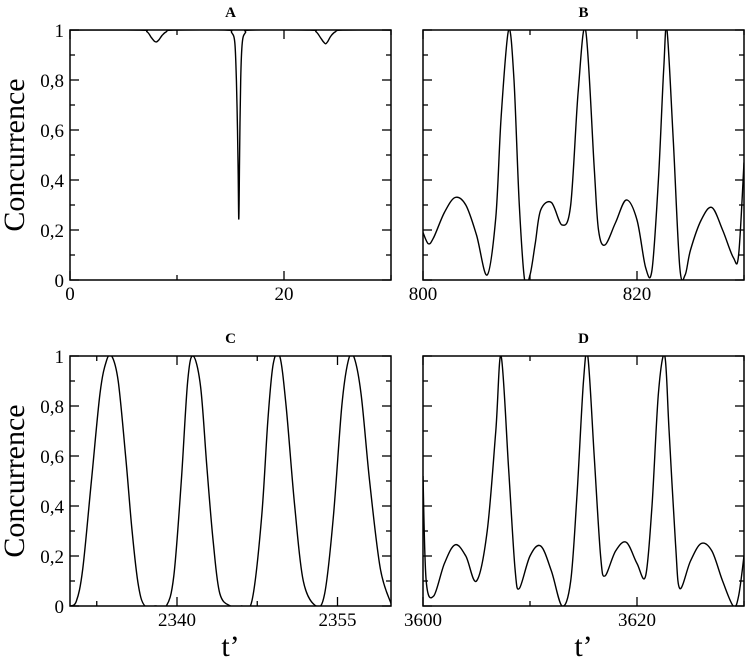 This screenshot has height=662, width=747. What do you see at coordinates (177, 620) in the screenshot?
I see `x-tick-label: 2340` at bounding box center [177, 620].